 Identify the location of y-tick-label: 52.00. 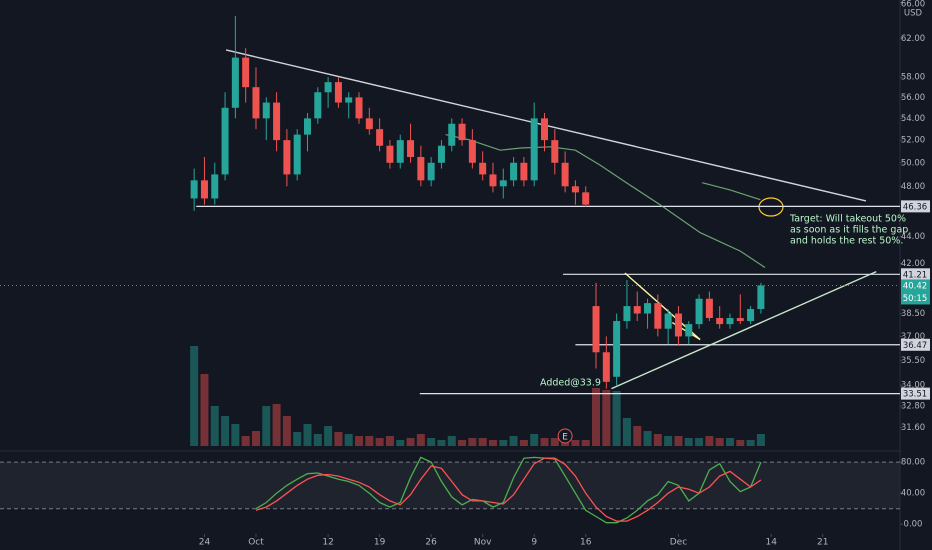
(913, 141).